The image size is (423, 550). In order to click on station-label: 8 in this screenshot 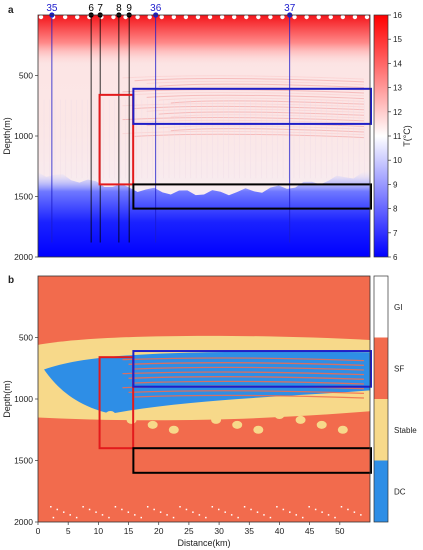, I will do `click(119, 8)`.